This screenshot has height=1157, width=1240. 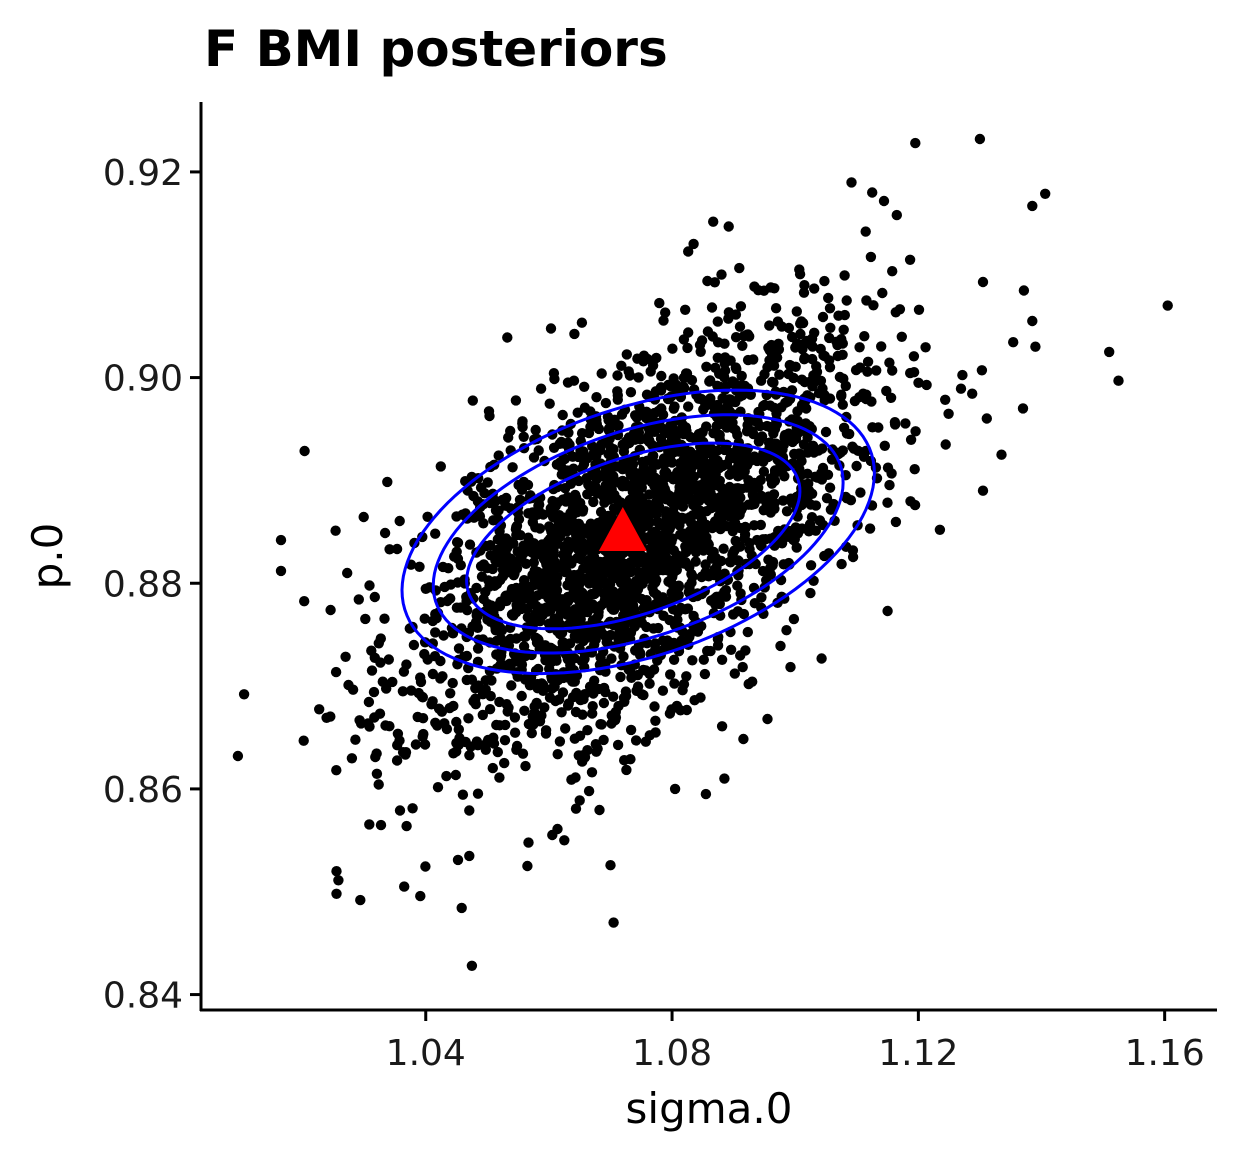 What do you see at coordinates (47, 556) in the screenshot?
I see `y-axis-title: p.0` at bounding box center [47, 556].